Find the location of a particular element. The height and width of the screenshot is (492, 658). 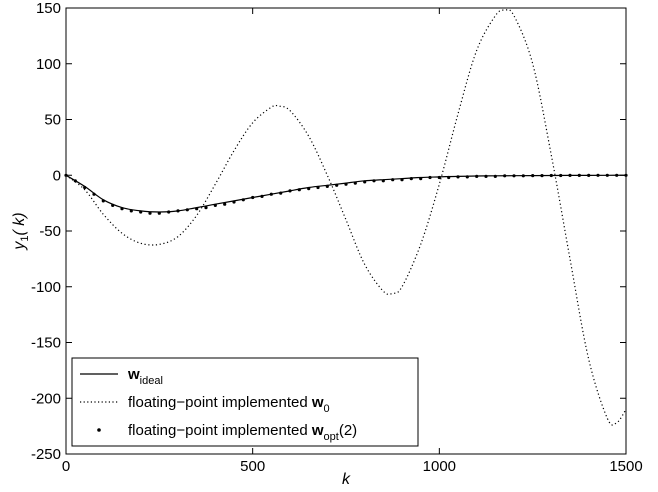

legend-entry-2: floating−point implemented w0 is located at coordinates (229, 404).